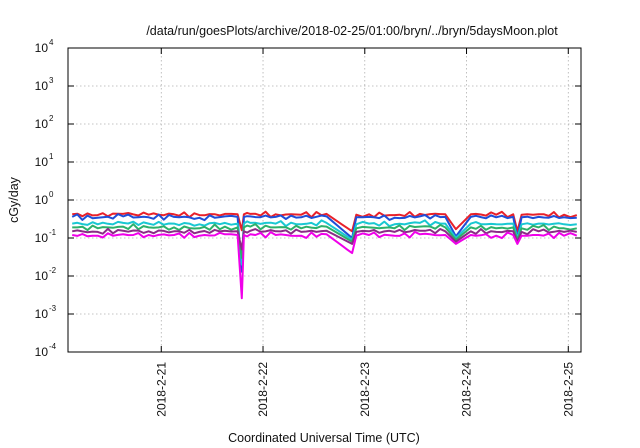 This screenshot has height=448, width=640. Describe the element at coordinates (53, 232) in the screenshot. I see `y-tick-exponent: -1` at that location.